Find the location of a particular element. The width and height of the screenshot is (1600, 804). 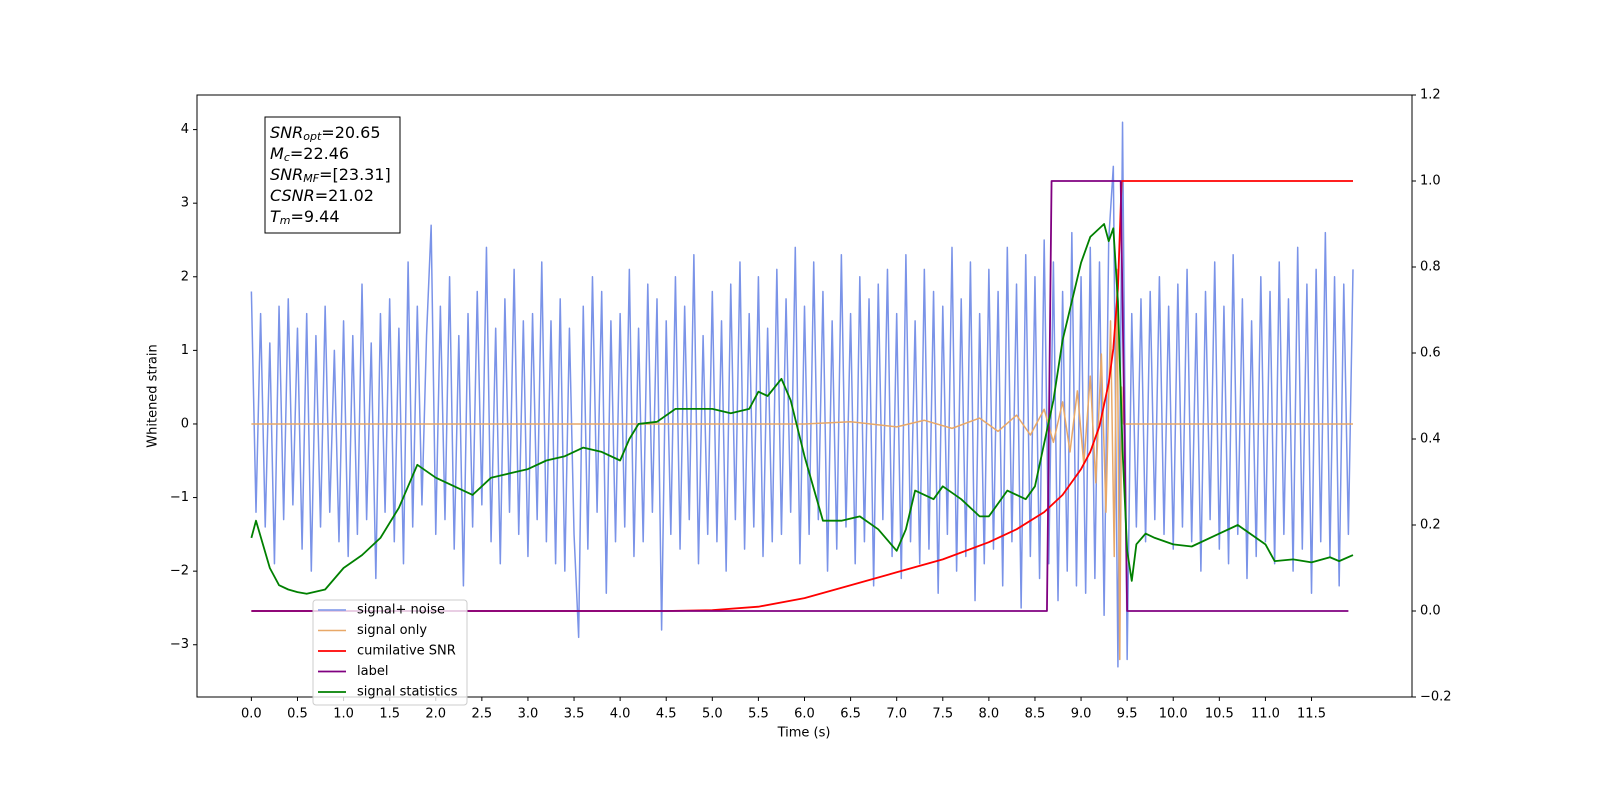

x-tick-label: 11.5 is located at coordinates (1311, 714).